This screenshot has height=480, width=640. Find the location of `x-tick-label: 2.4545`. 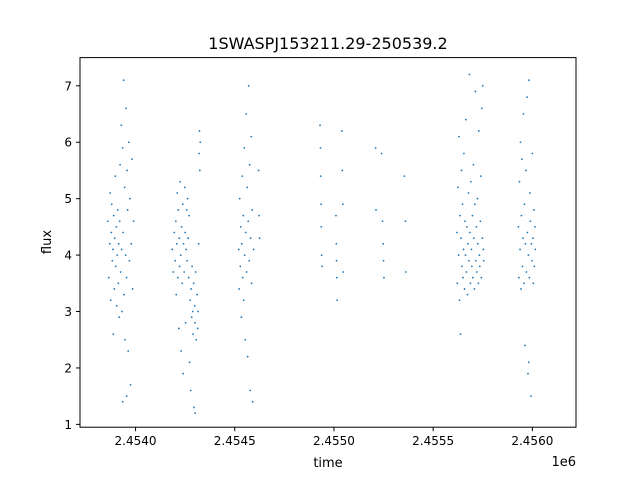

x-tick-label: 2.4545 is located at coordinates (235, 441).